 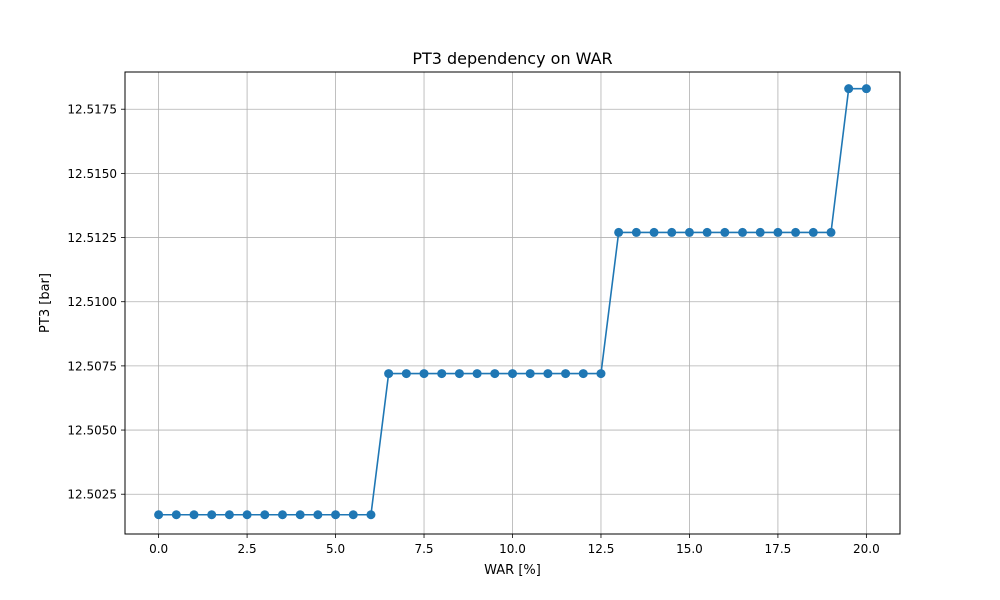 What do you see at coordinates (512, 570) in the screenshot?
I see `x-axis-label: WAR [%]` at bounding box center [512, 570].